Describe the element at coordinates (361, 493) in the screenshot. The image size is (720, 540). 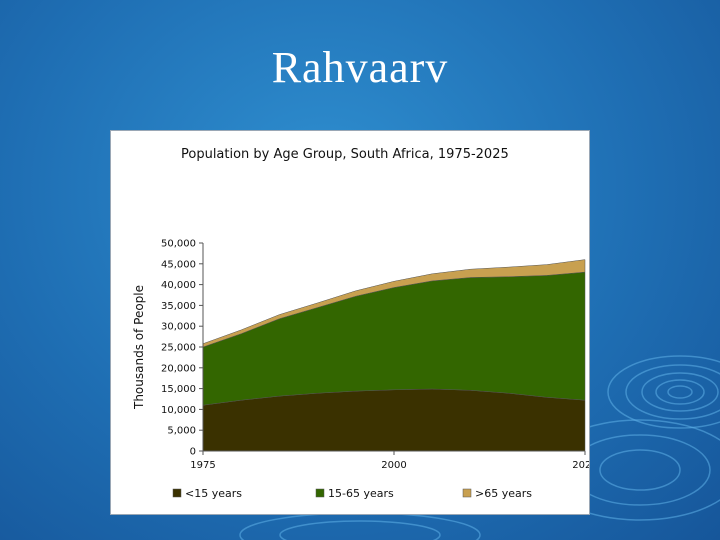
I see `legend-label: 15-65 years` at that location.